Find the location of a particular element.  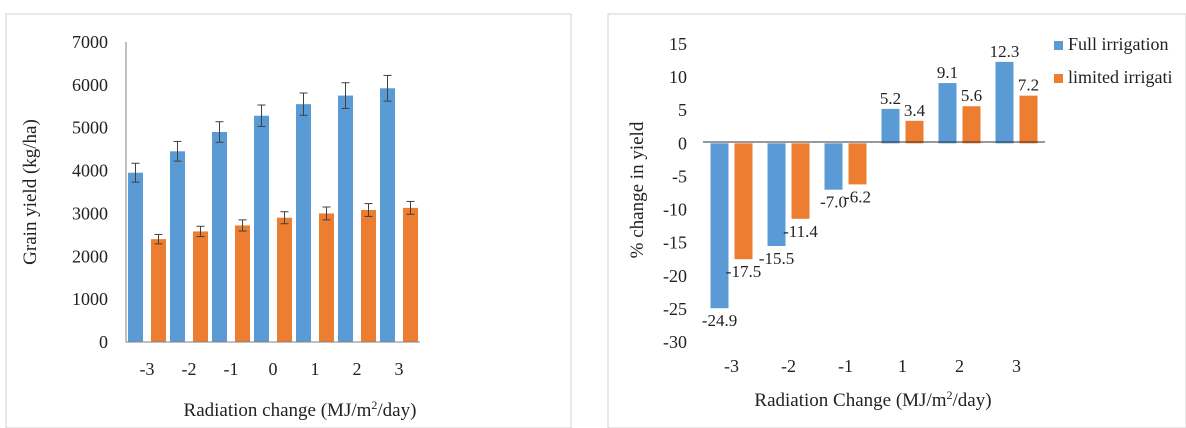

right-x-tick-labels: -3 -2 -1 1 2 3 is located at coordinates (872, 366).